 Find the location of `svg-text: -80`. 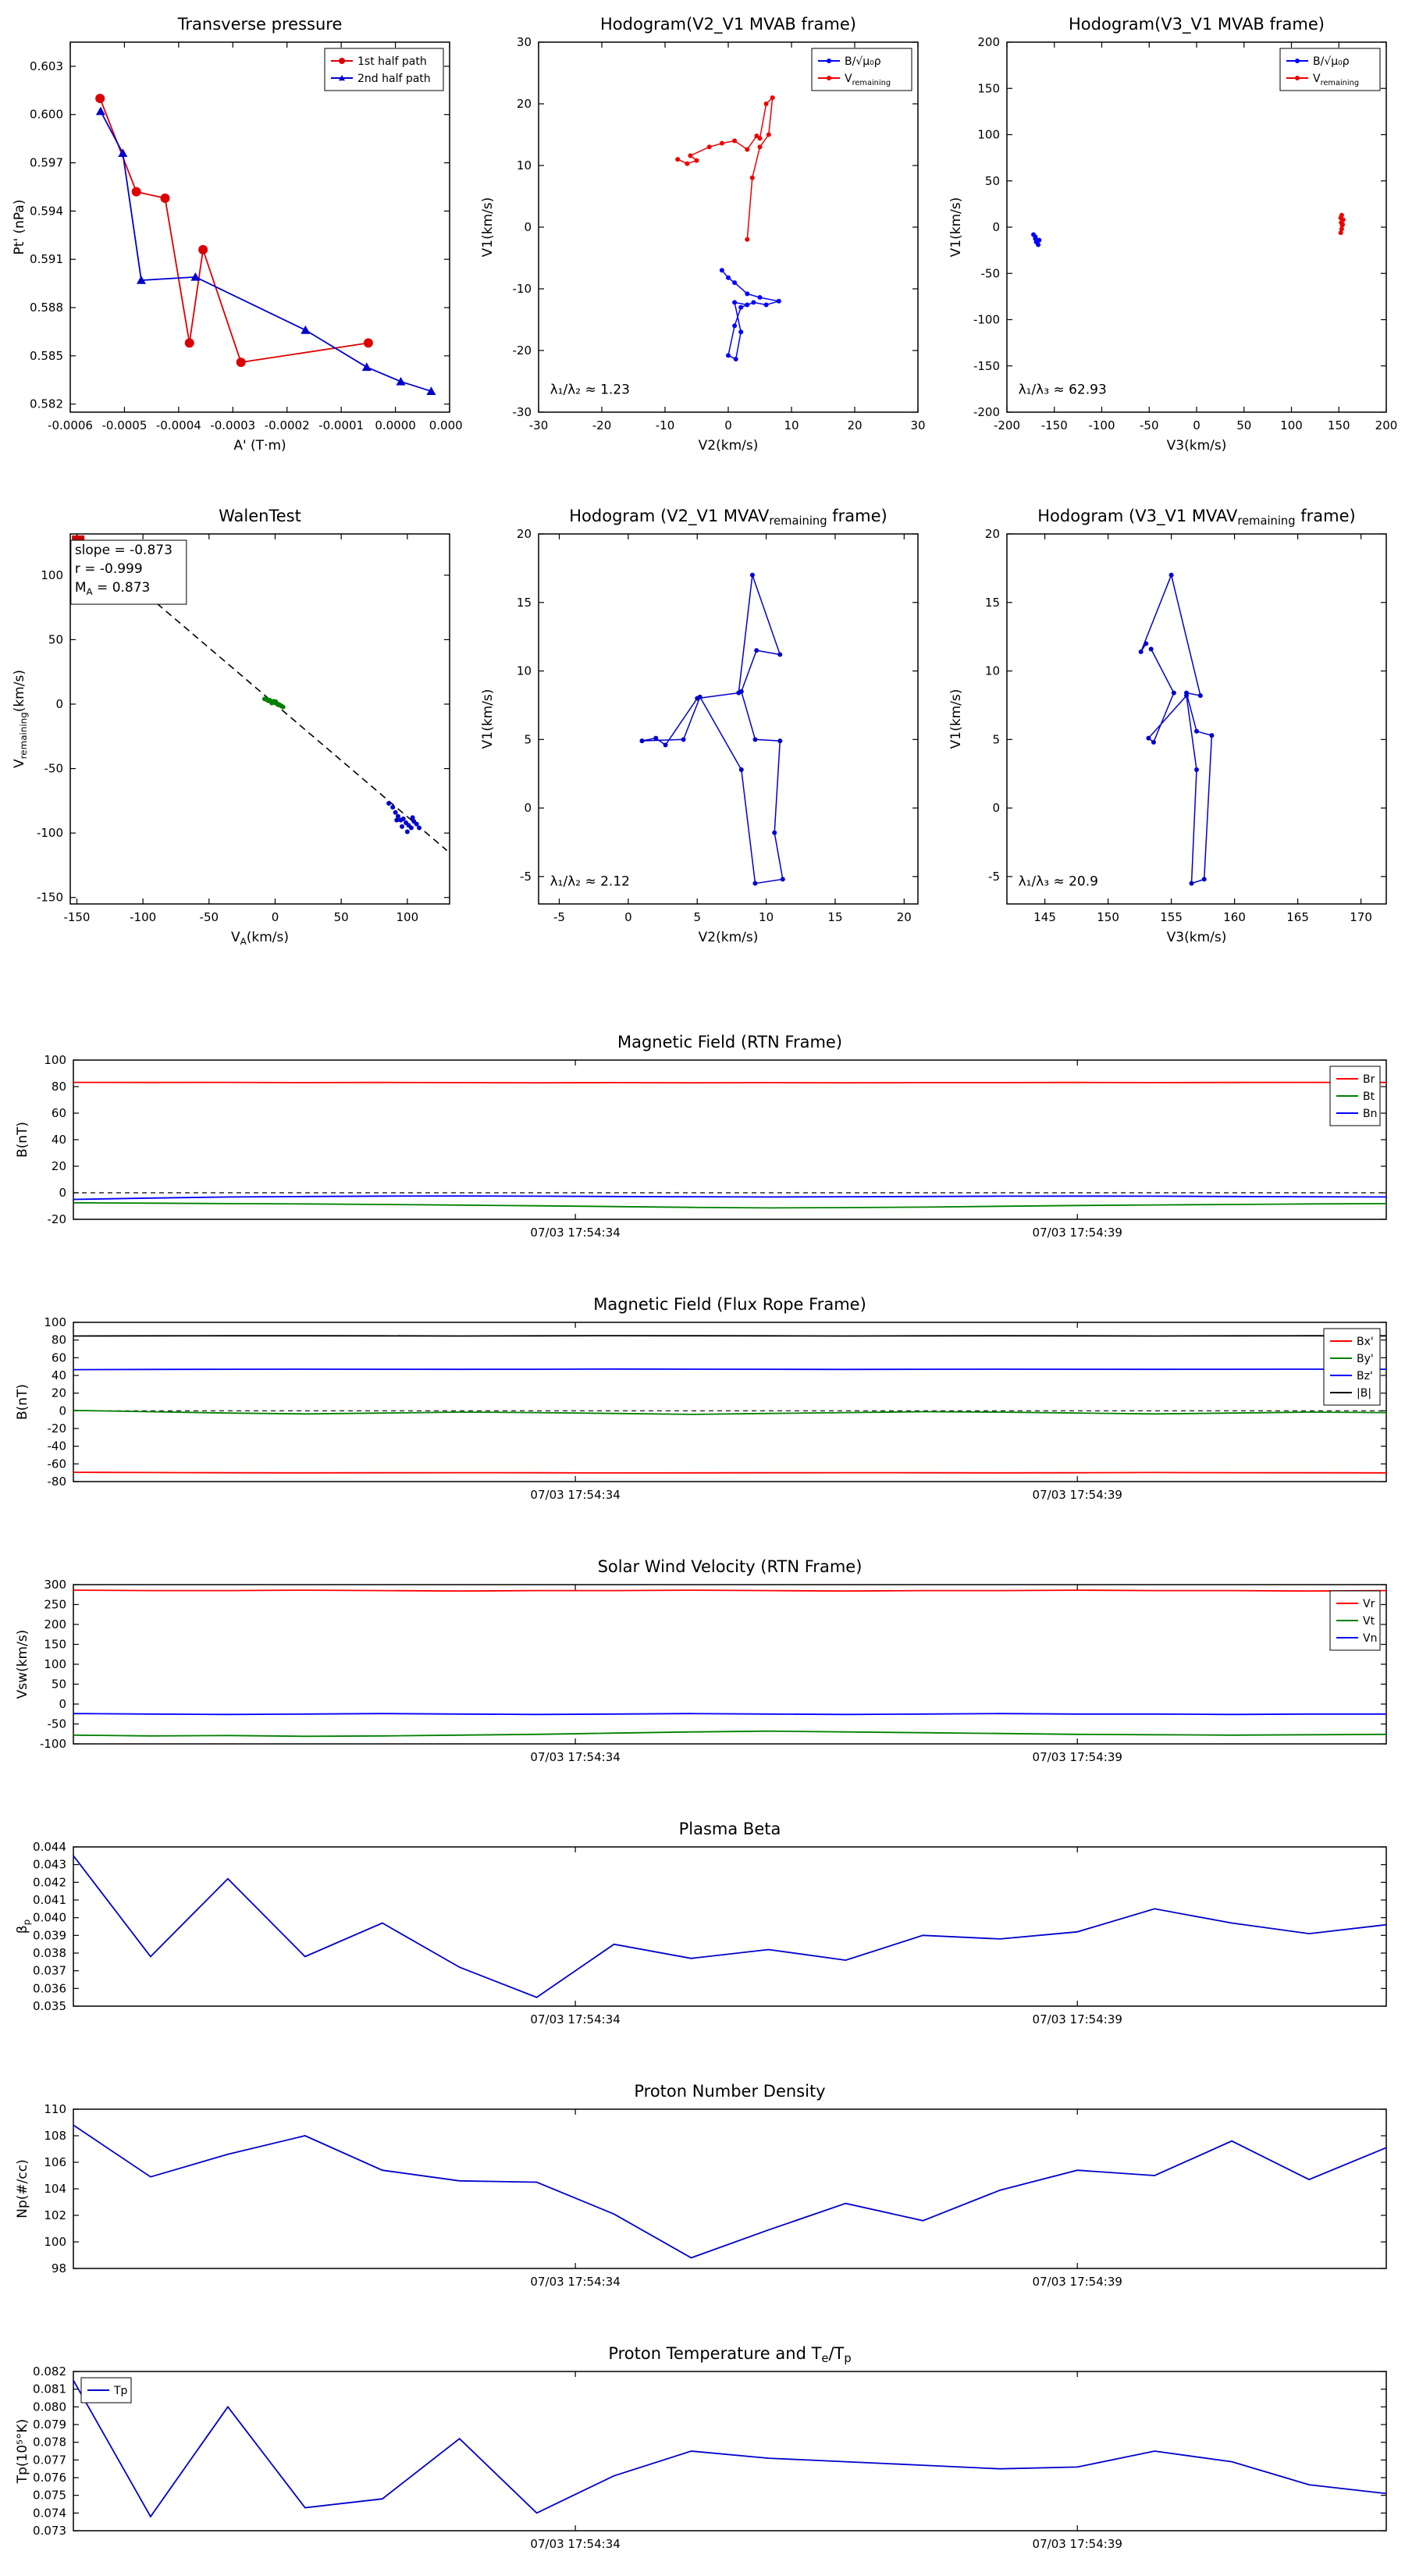

svg-text: -80 is located at coordinates (57, 1482).